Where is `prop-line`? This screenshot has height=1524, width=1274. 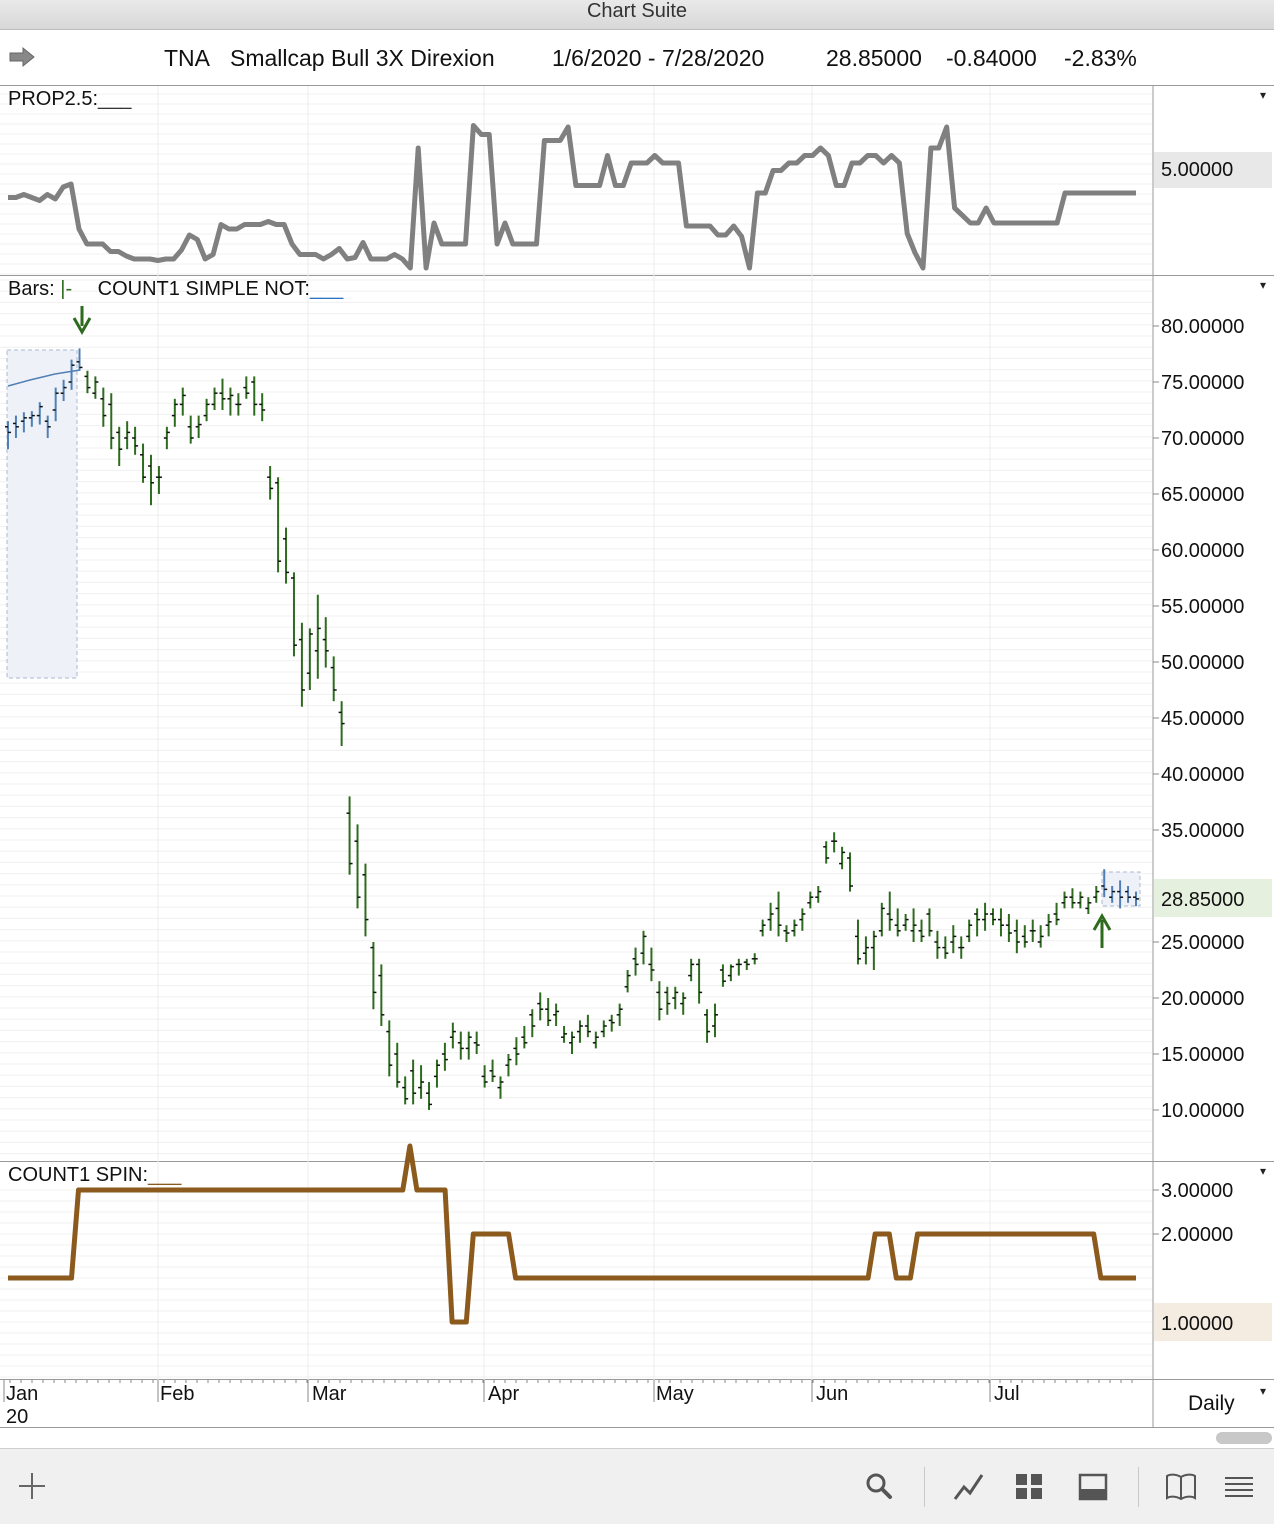 prop-line is located at coordinates (572, 197).